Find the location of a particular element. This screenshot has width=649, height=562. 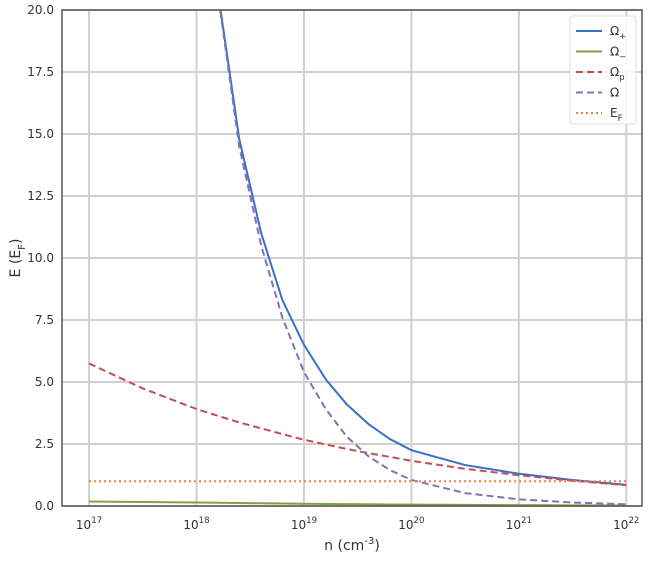

x-tick-label: 1022 is located at coordinates (626, 524).